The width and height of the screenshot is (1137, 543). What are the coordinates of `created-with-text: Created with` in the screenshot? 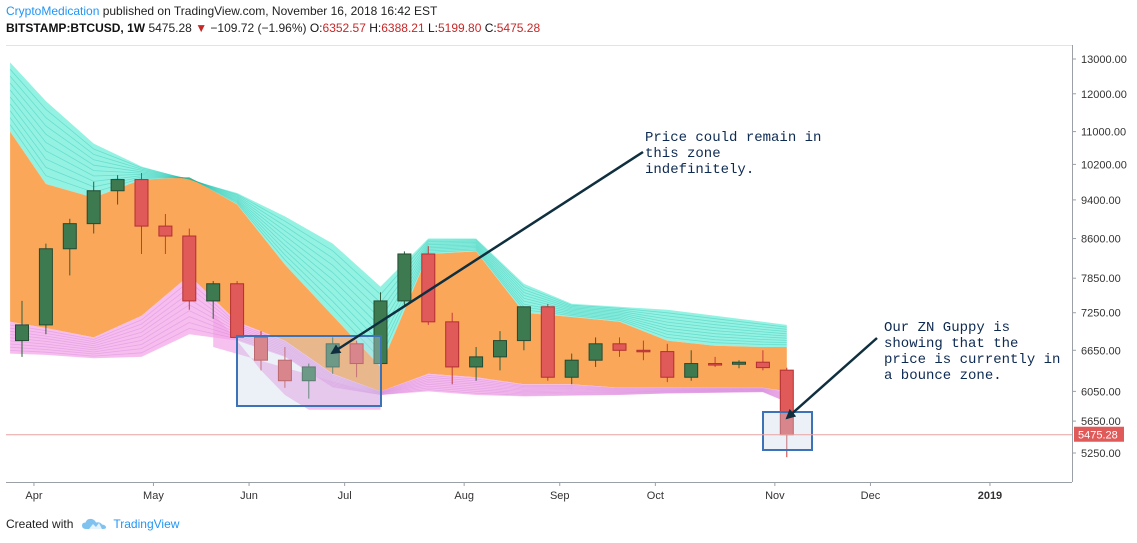 It's located at (40, 524).